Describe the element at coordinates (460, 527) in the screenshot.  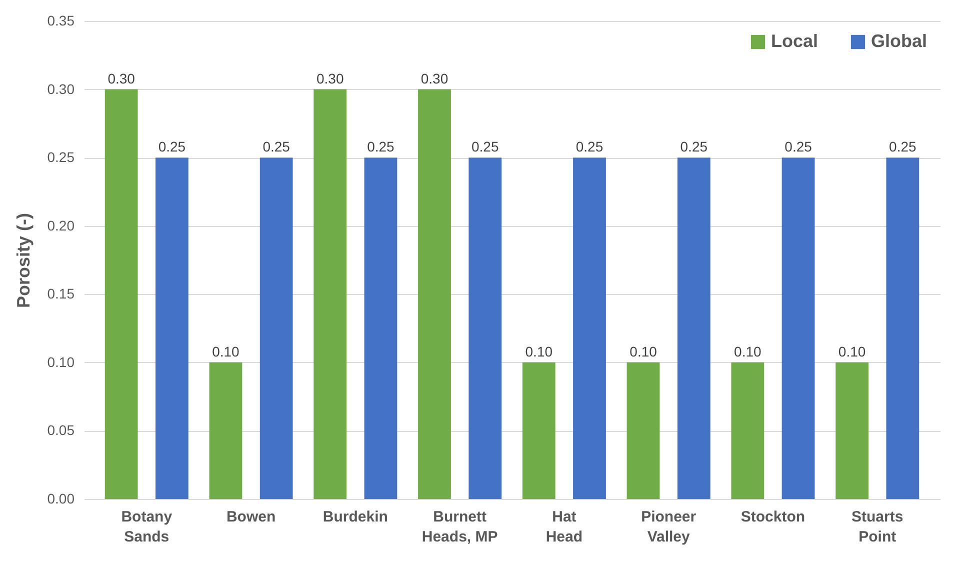
I see `x-tick-label: Burnett Heads, MP` at that location.